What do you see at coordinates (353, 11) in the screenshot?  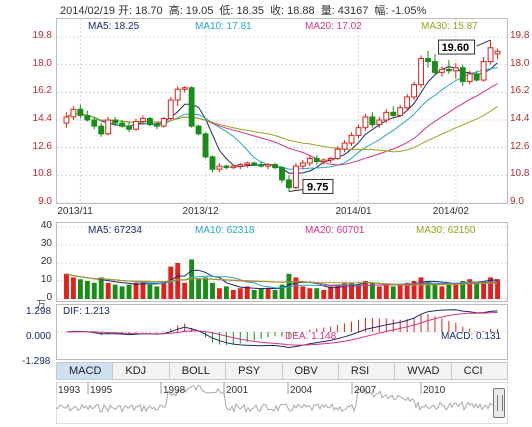 I see `volume-value: 43167` at bounding box center [353, 11].